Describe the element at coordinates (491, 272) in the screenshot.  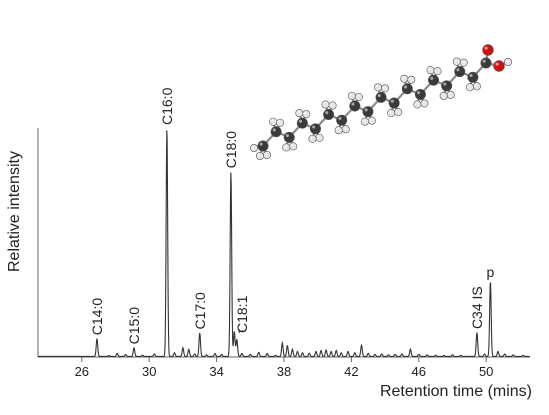
I see `peak-label-p: p` at that location.